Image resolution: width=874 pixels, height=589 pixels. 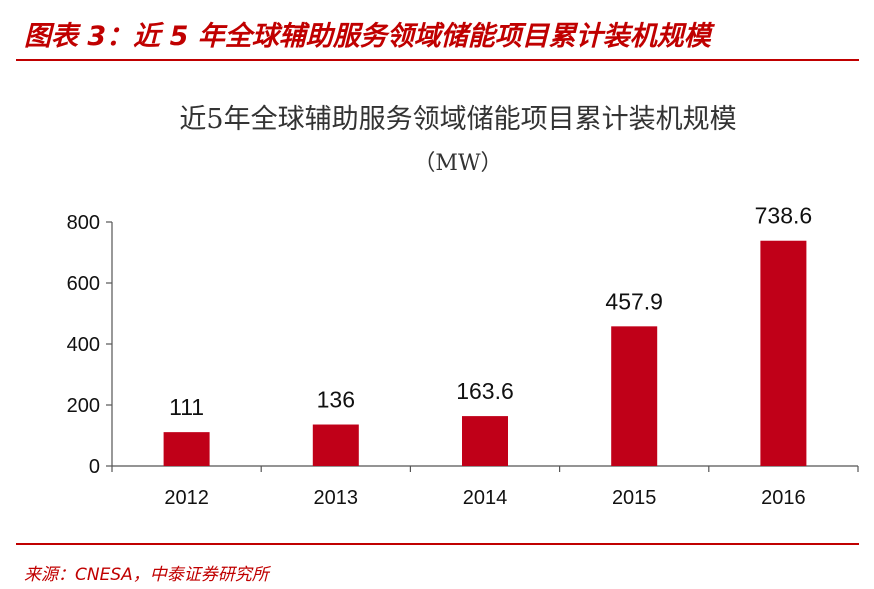 I want to click on x-axis-ticks: 2012 2013 2014 2015 2016, so click(x=485, y=487).